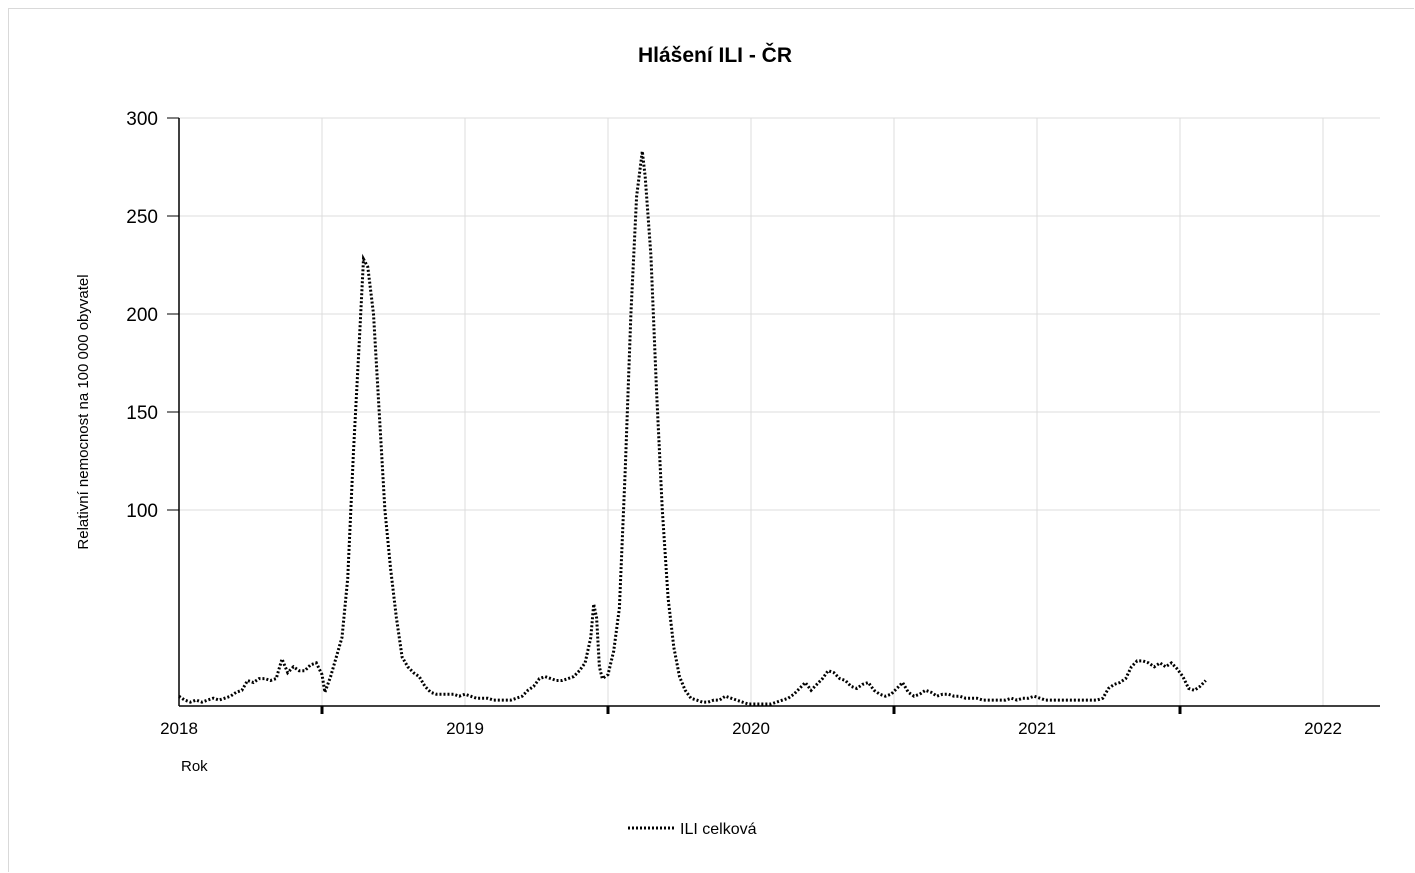 This screenshot has height=873, width=1415. Describe the element at coordinates (751, 728) in the screenshot. I see `x-tick-label: 2020` at that location.